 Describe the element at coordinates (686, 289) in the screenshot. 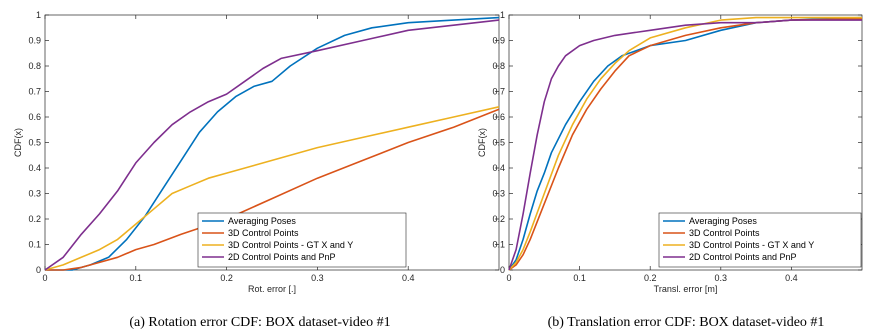

I see `x-axis-label: Transl. error [m]` at that location.